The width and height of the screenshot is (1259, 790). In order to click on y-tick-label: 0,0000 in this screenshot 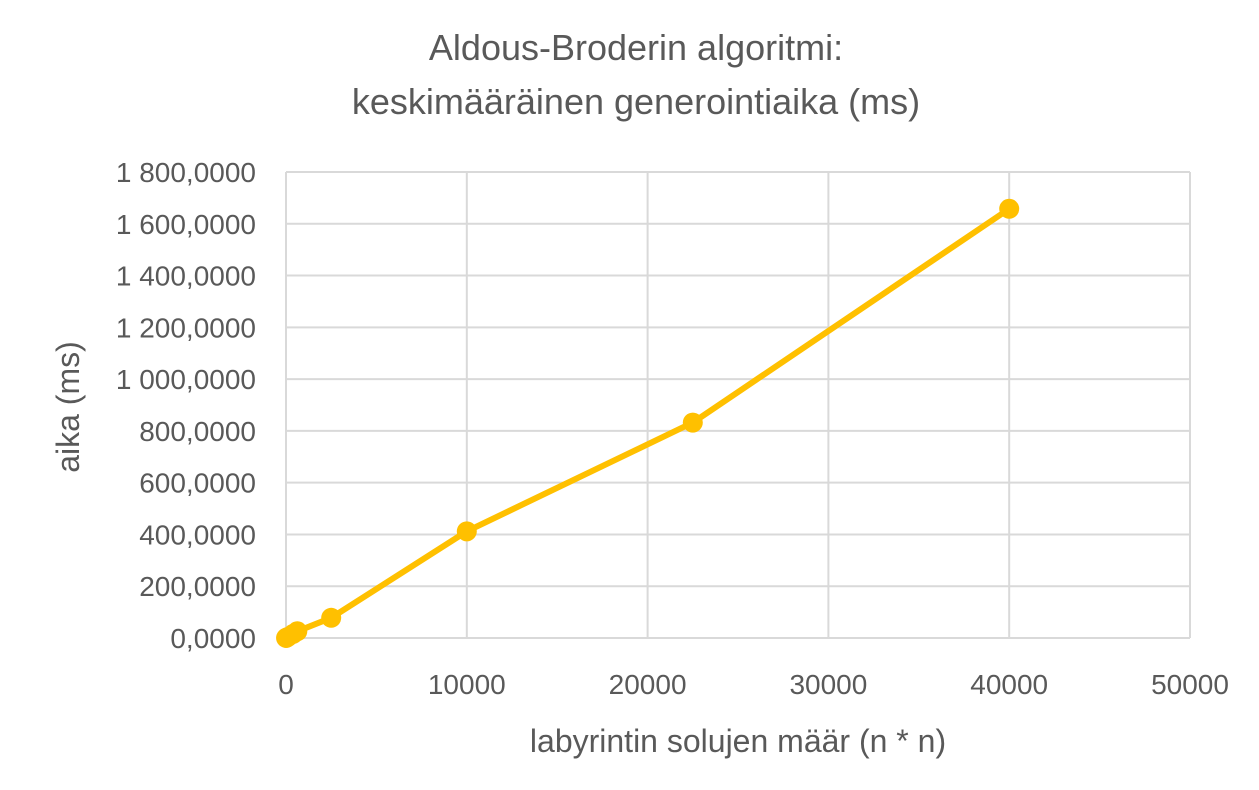, I will do `click(213, 638)`.